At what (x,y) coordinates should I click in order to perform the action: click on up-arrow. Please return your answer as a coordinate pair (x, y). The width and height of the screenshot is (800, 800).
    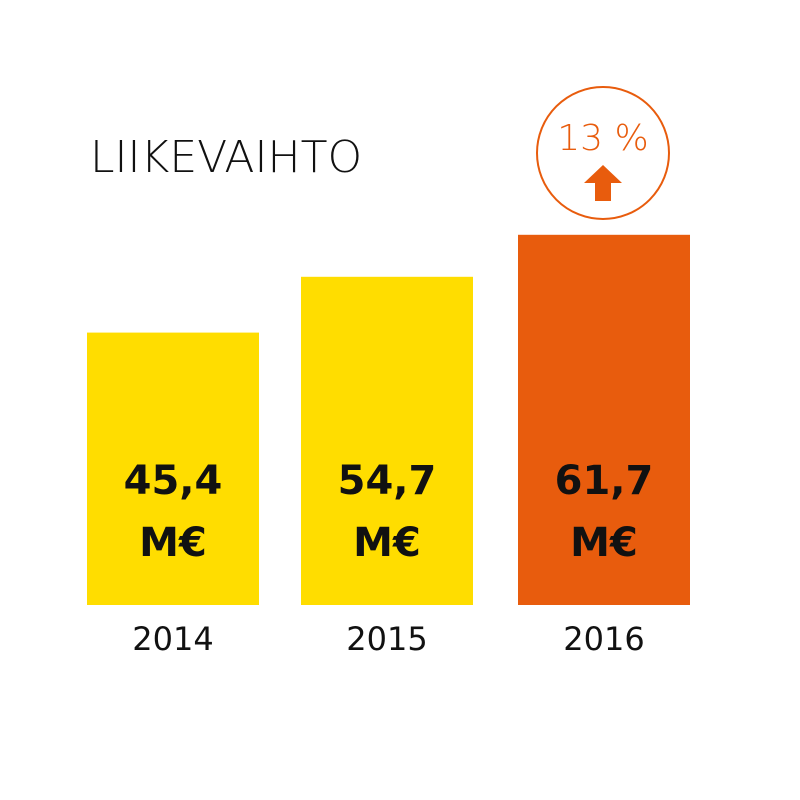
    Looking at the image, I should click on (603, 183).